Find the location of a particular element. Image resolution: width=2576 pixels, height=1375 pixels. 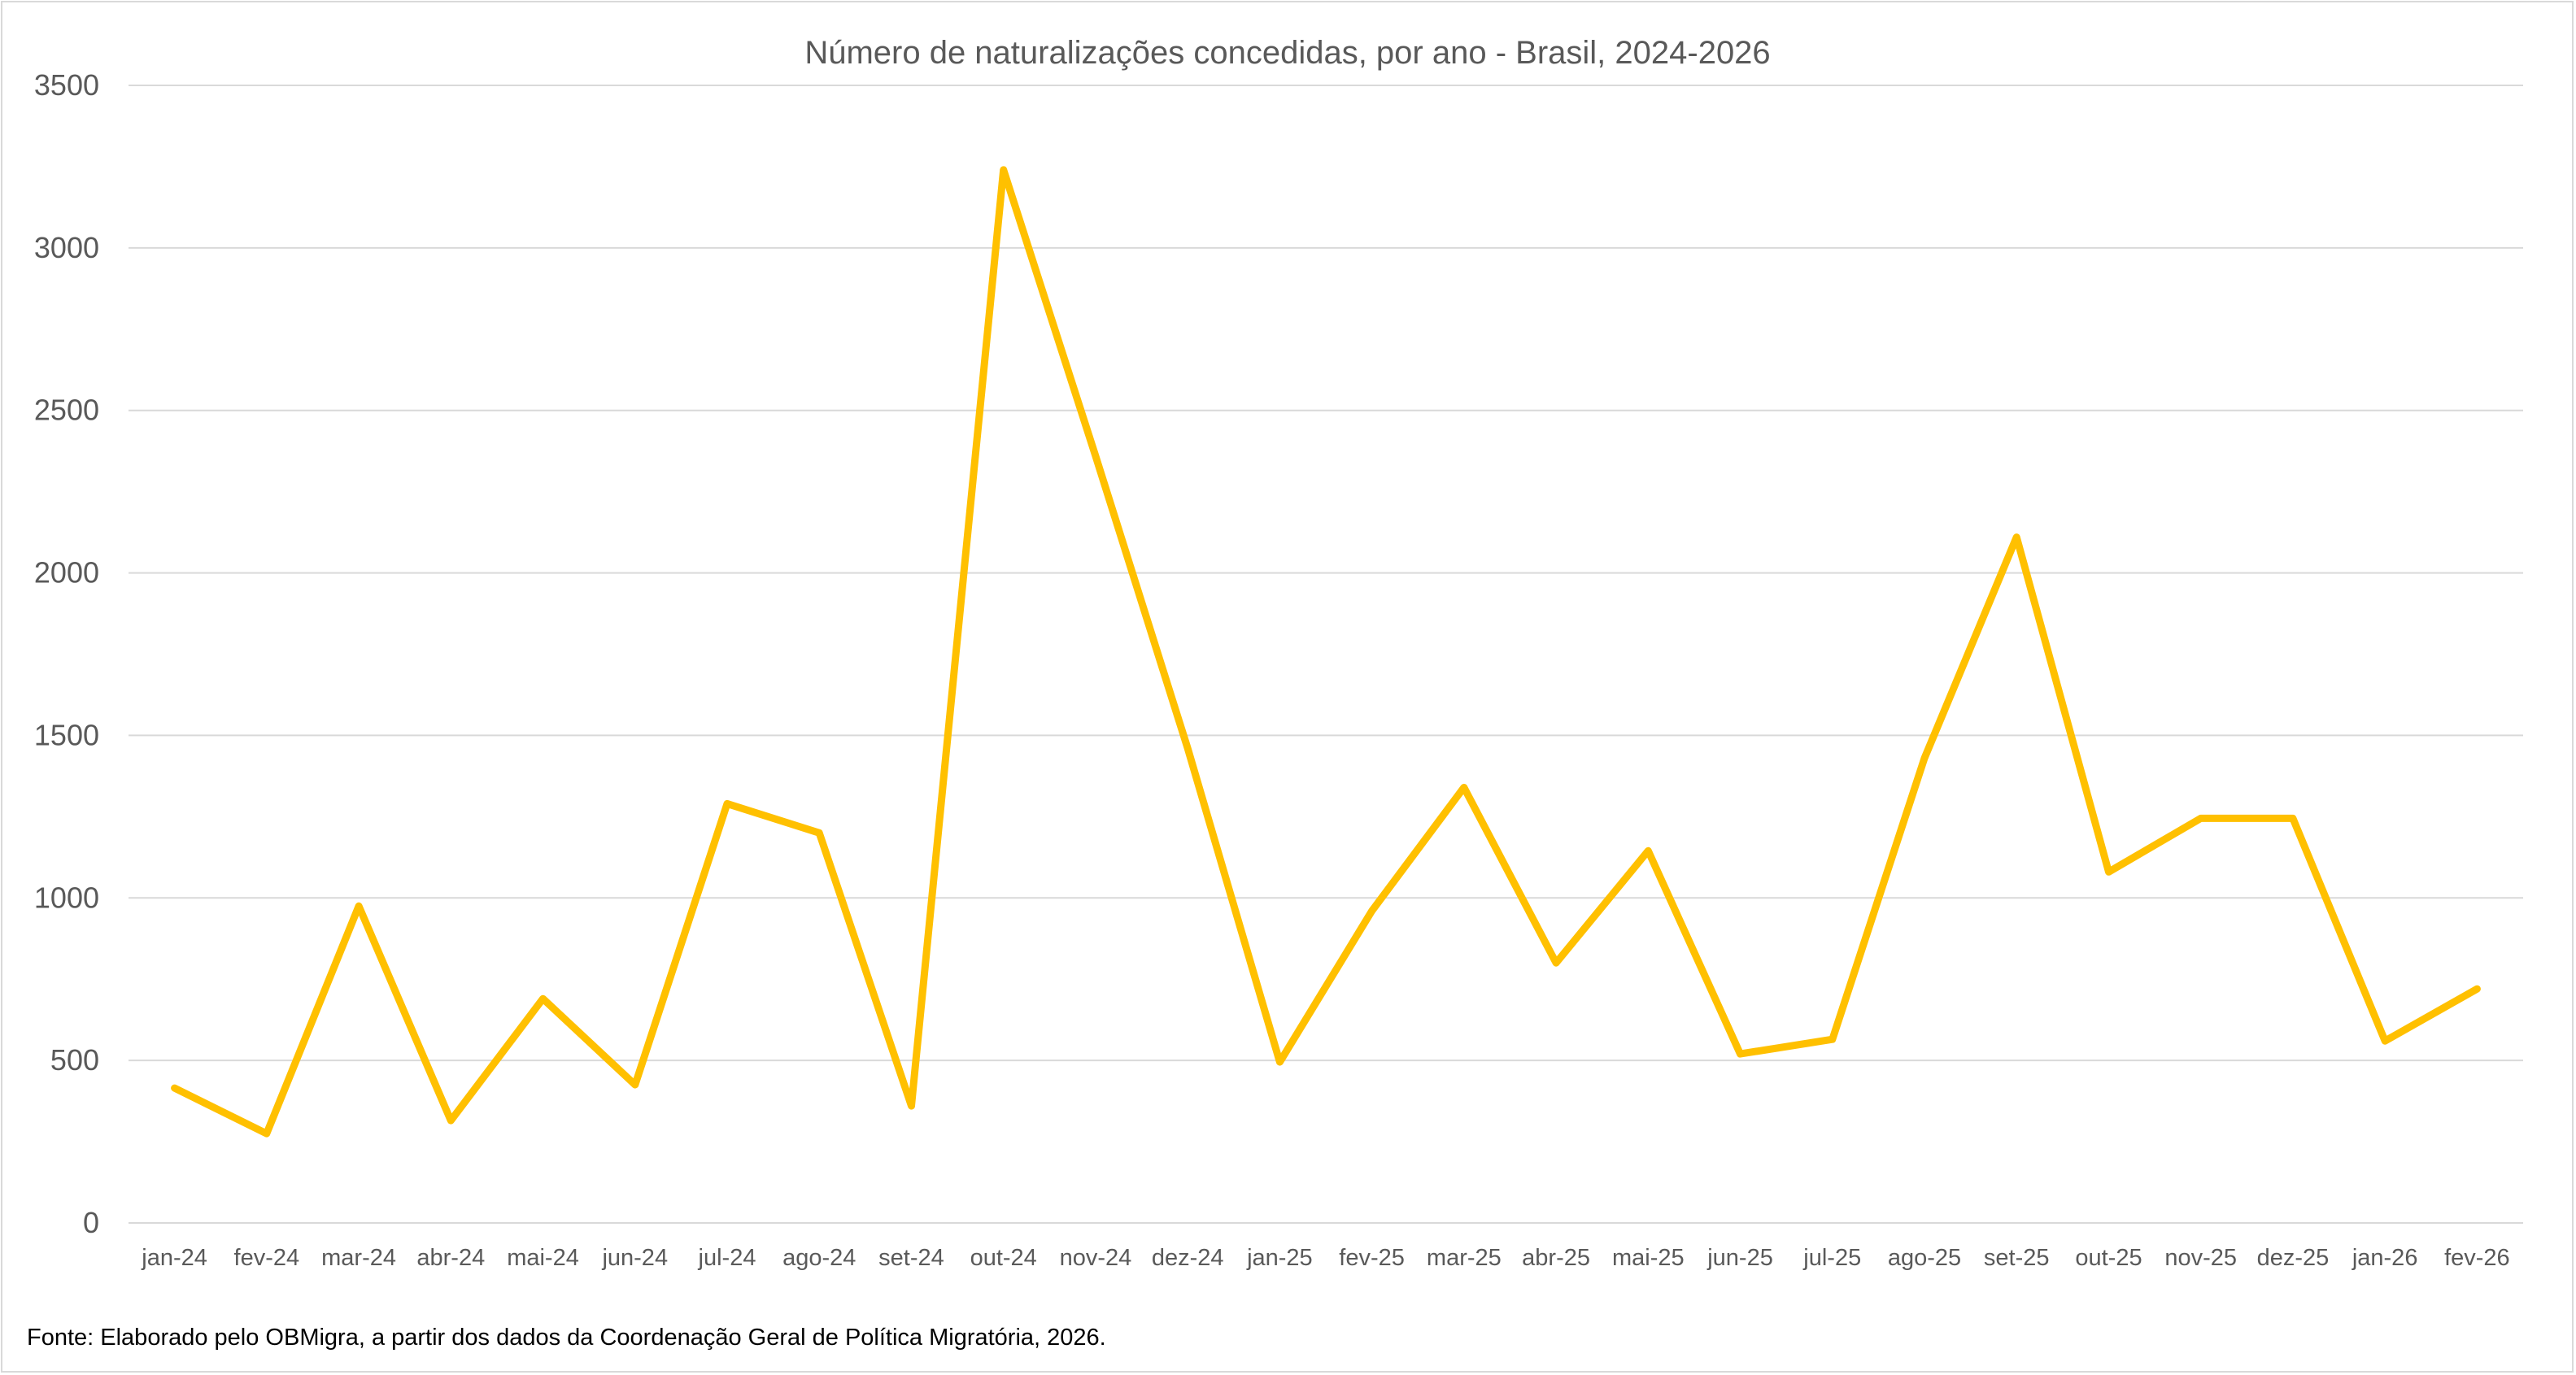

y-tick-label: 2000 is located at coordinates (66, 573).